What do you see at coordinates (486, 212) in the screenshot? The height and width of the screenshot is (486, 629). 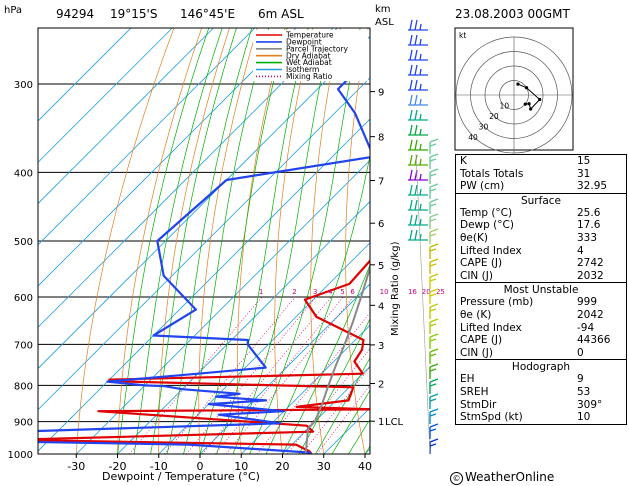 I see `index-label: Temp (°C)` at bounding box center [486, 212].